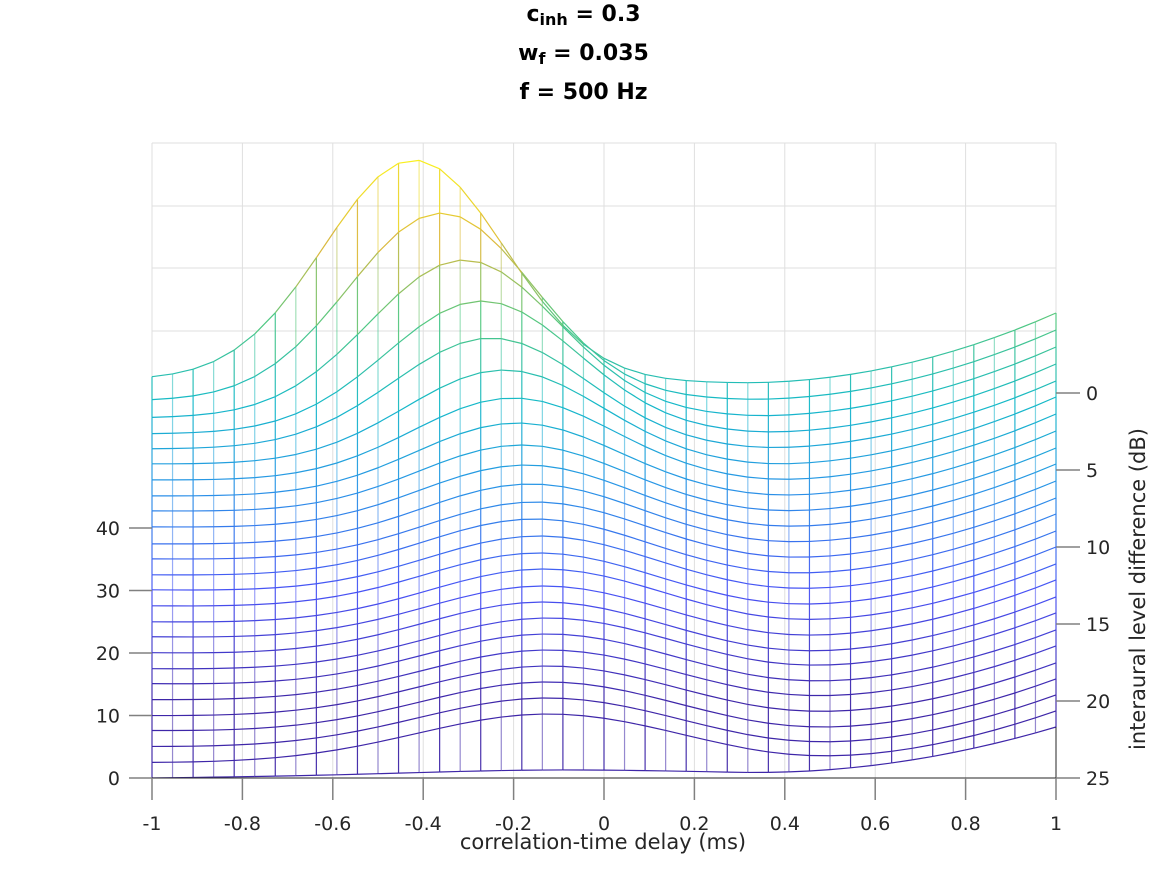  I want to click on z-tick-label: 30, so click(108, 592).